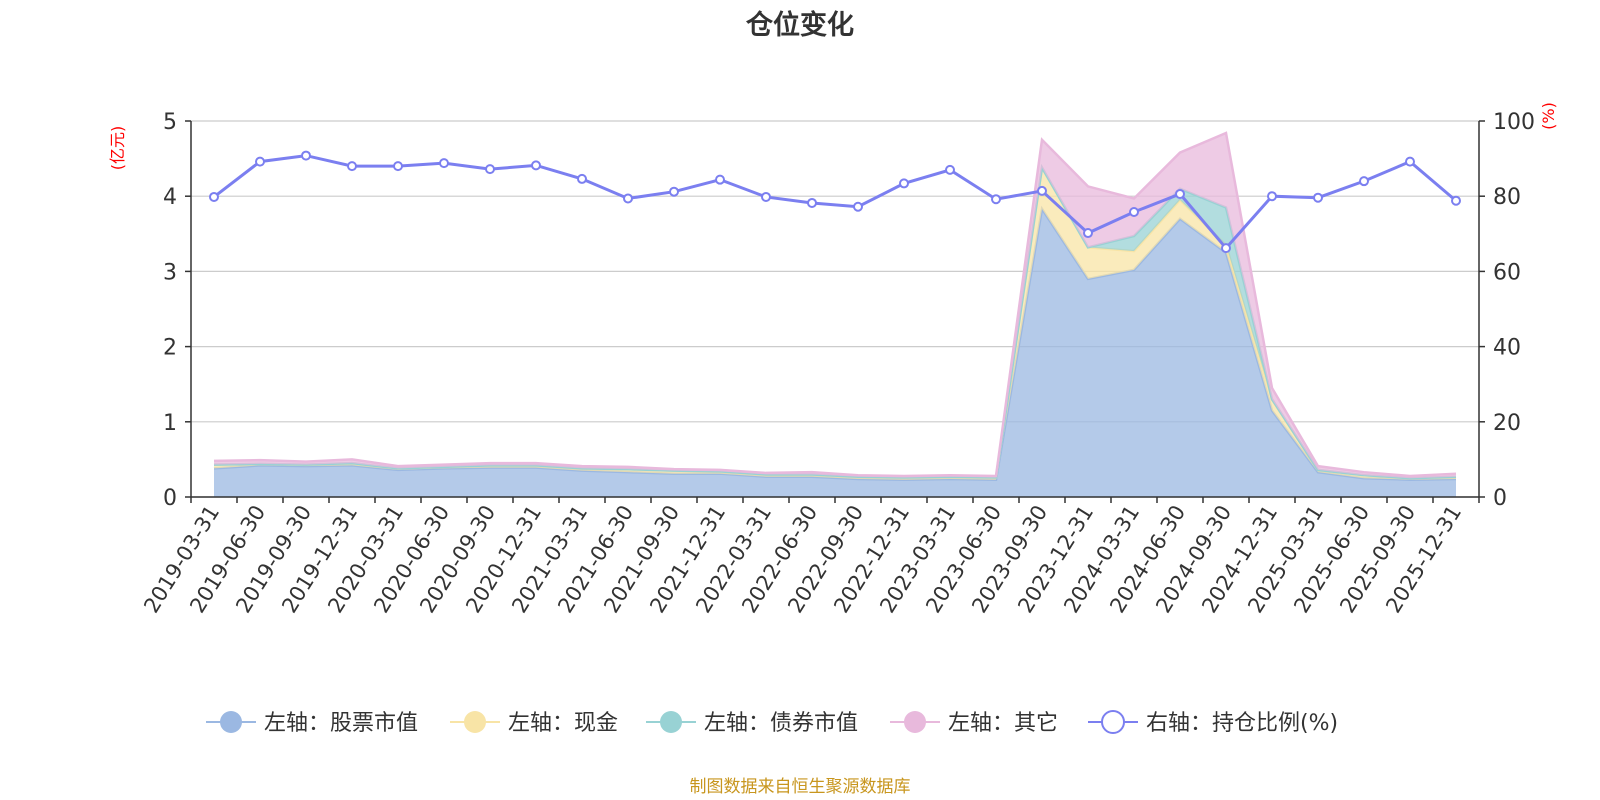 This screenshot has width=1600, height=800. Describe the element at coordinates (170, 272) in the screenshot. I see `left-axis-tick-label: 3` at that location.